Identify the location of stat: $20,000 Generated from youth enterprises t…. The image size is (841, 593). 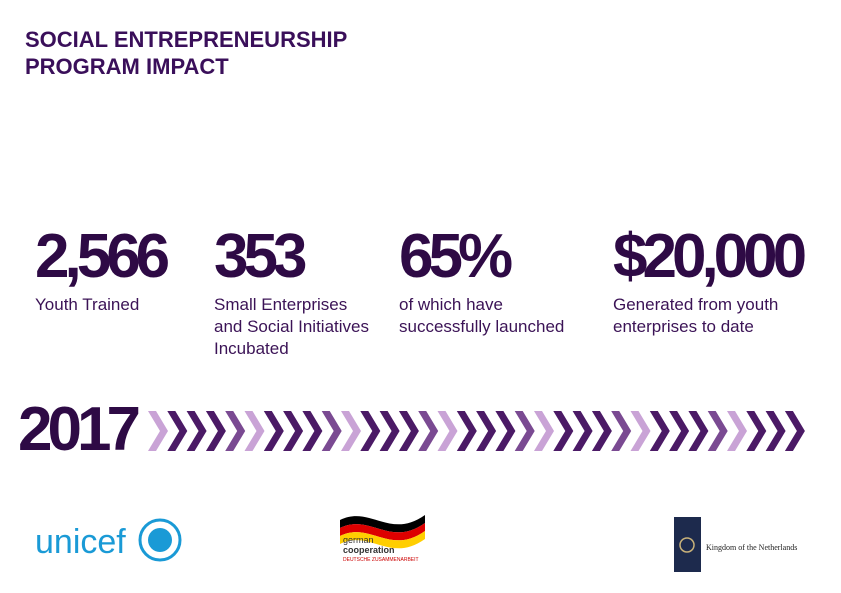
(710, 280).